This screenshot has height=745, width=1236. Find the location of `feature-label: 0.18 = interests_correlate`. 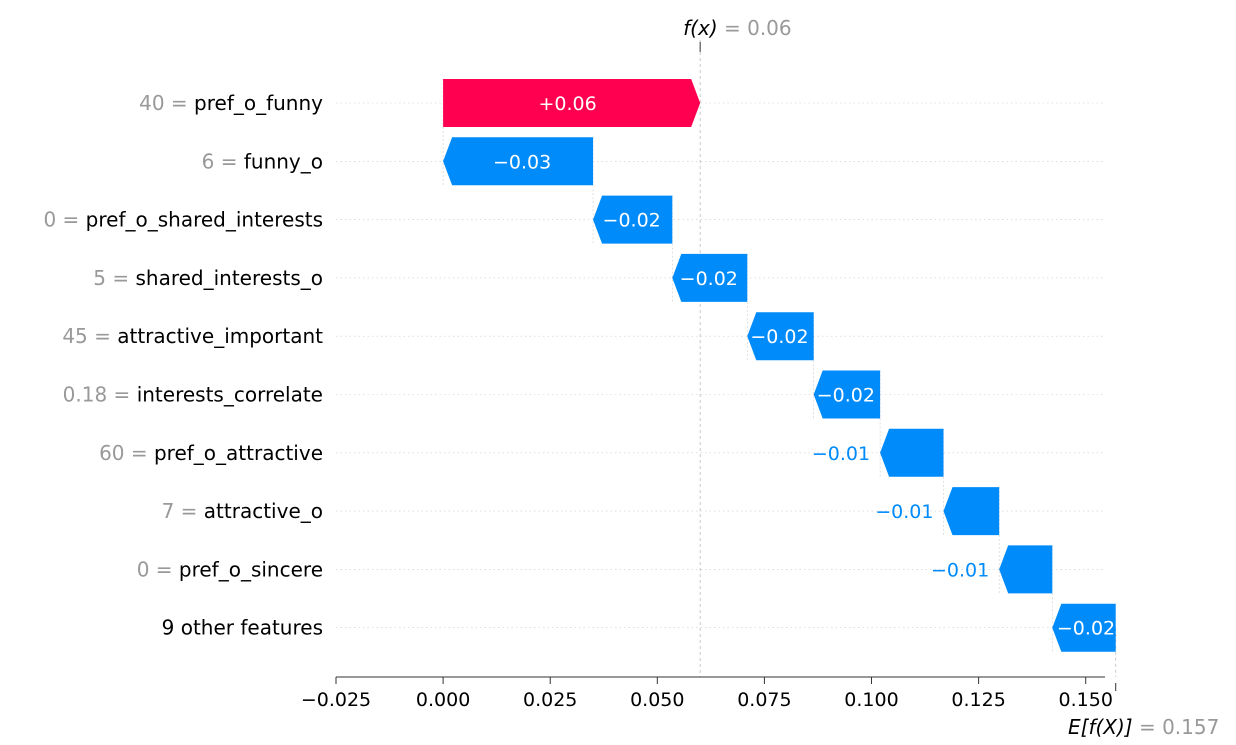

feature-label: 0.18 = interests_correlate is located at coordinates (193, 395).